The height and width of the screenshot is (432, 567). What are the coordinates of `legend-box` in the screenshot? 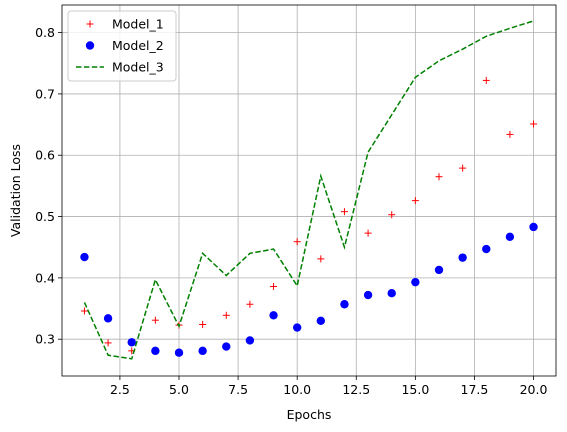 It's located at (122, 46).